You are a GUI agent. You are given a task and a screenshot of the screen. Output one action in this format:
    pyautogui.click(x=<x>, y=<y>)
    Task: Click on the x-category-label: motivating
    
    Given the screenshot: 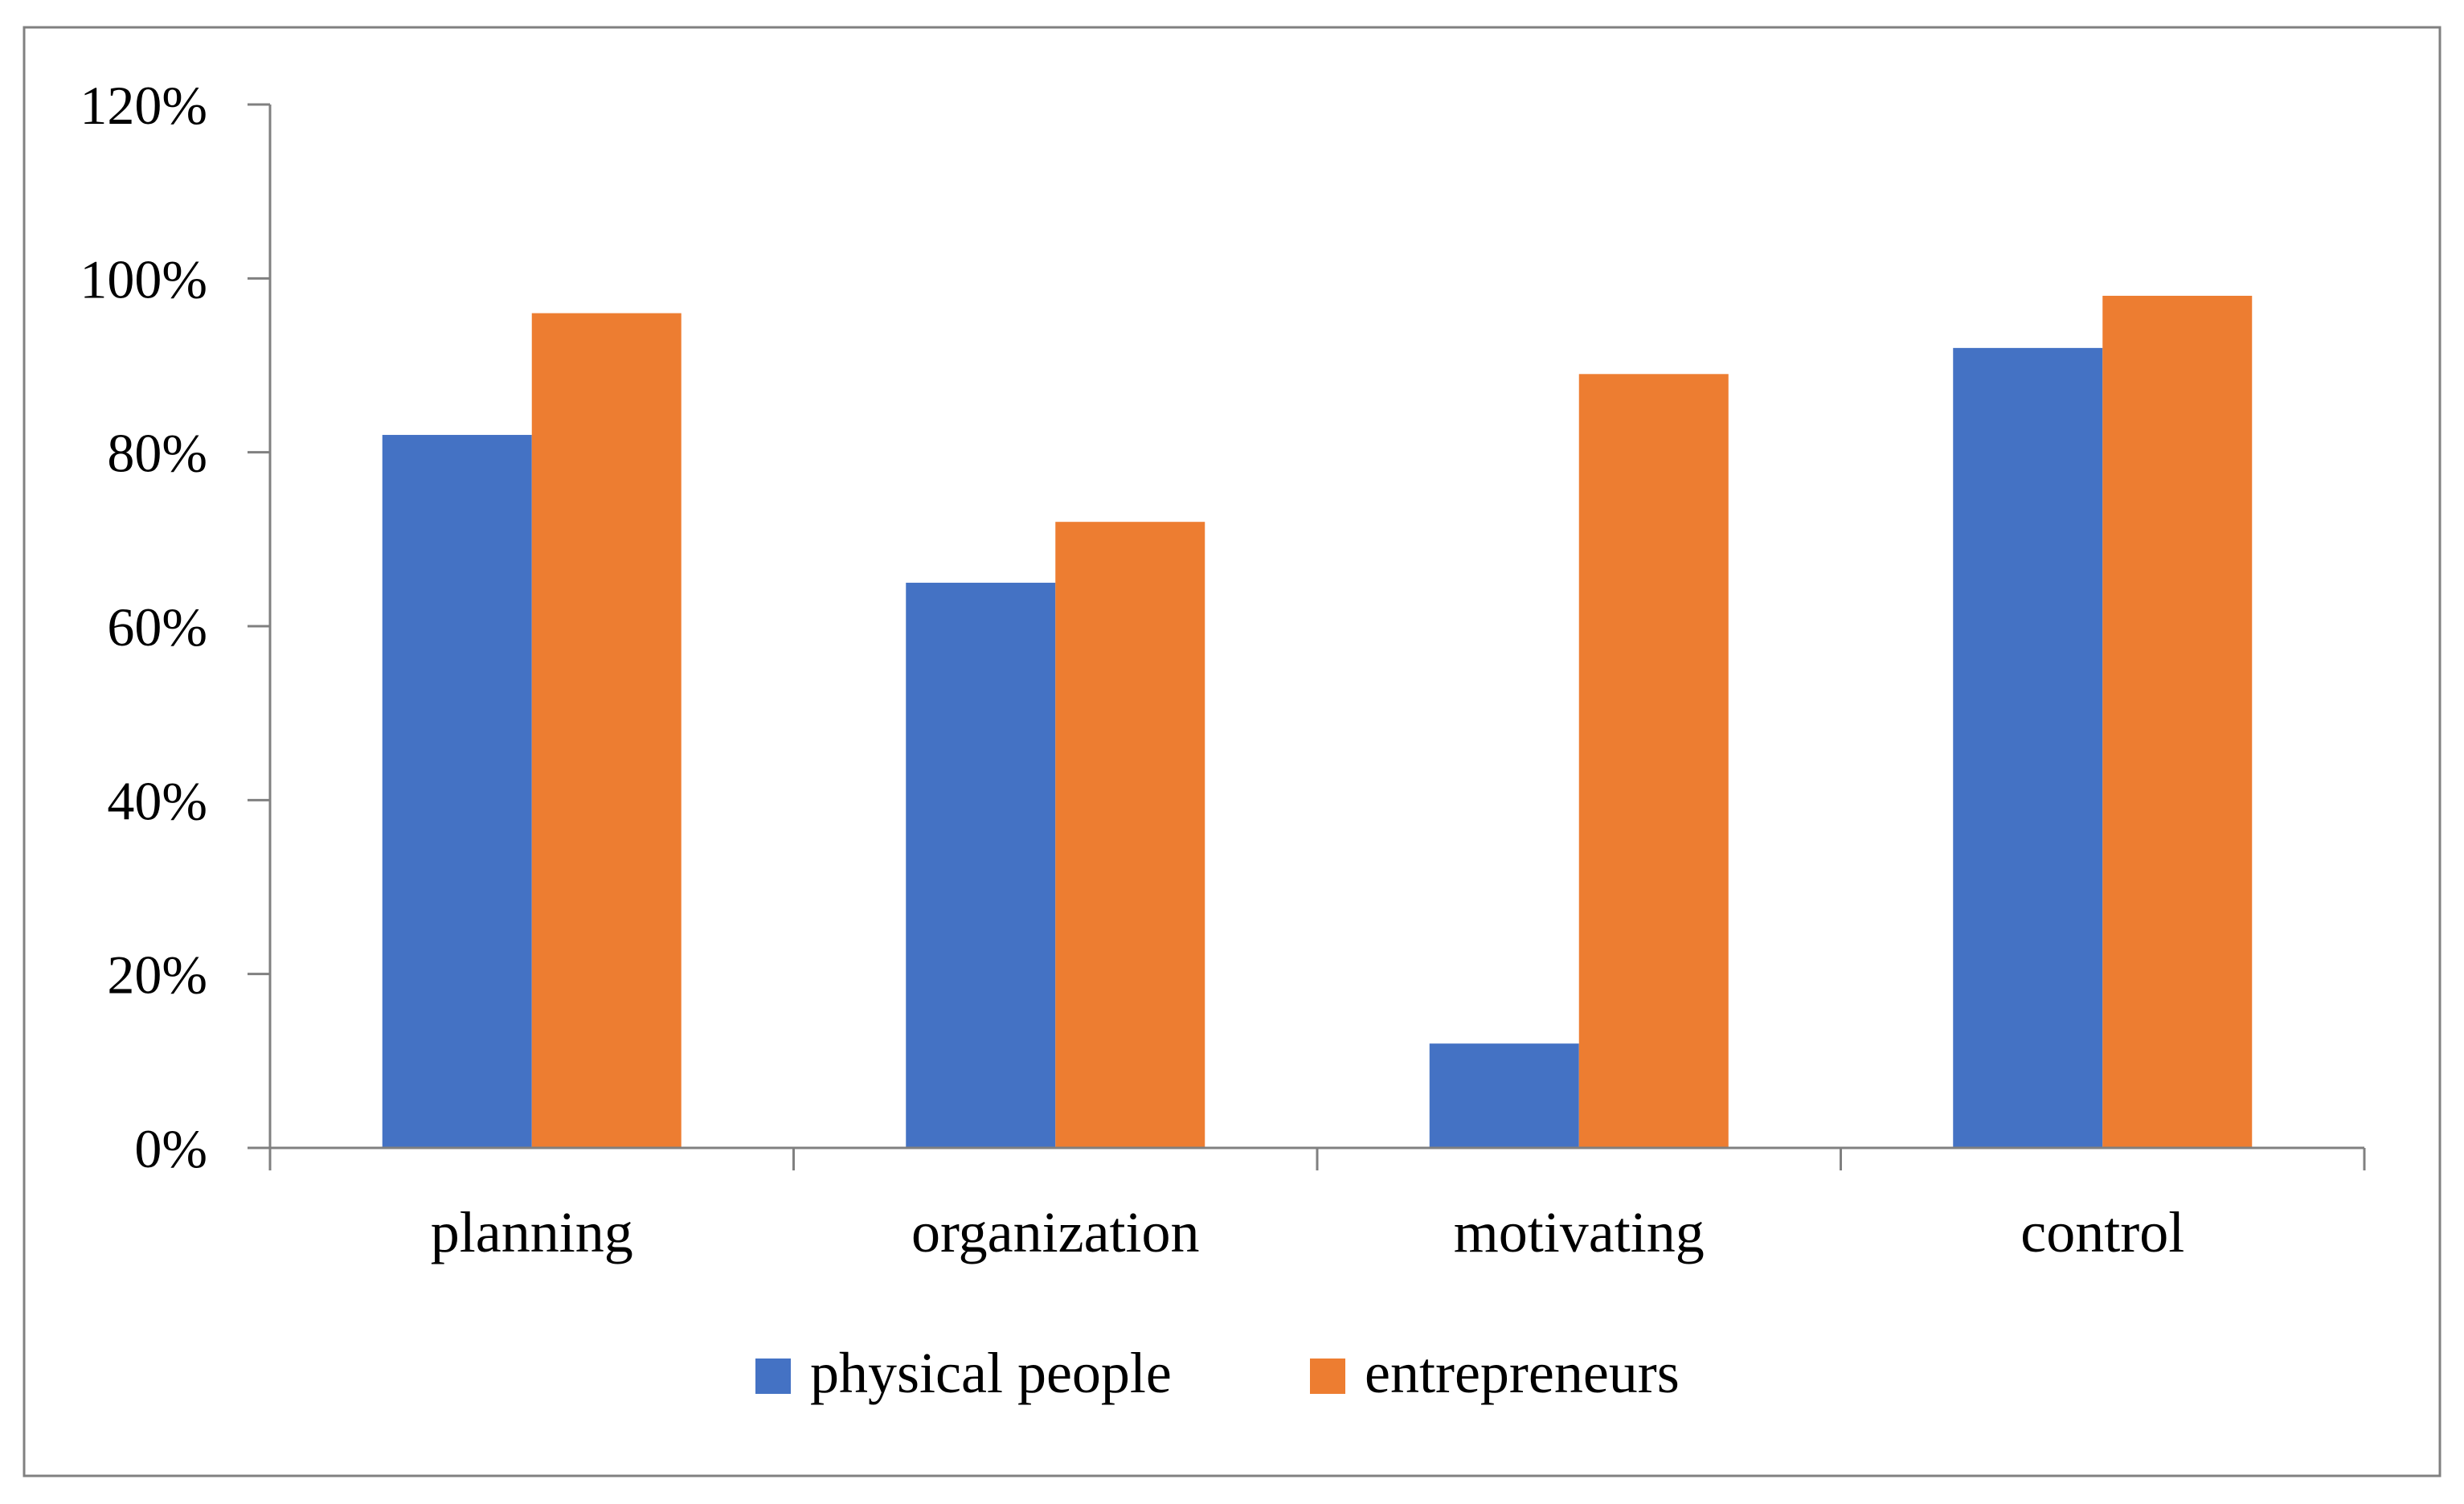 What is the action you would take?
    pyautogui.click(x=1579, y=1232)
    